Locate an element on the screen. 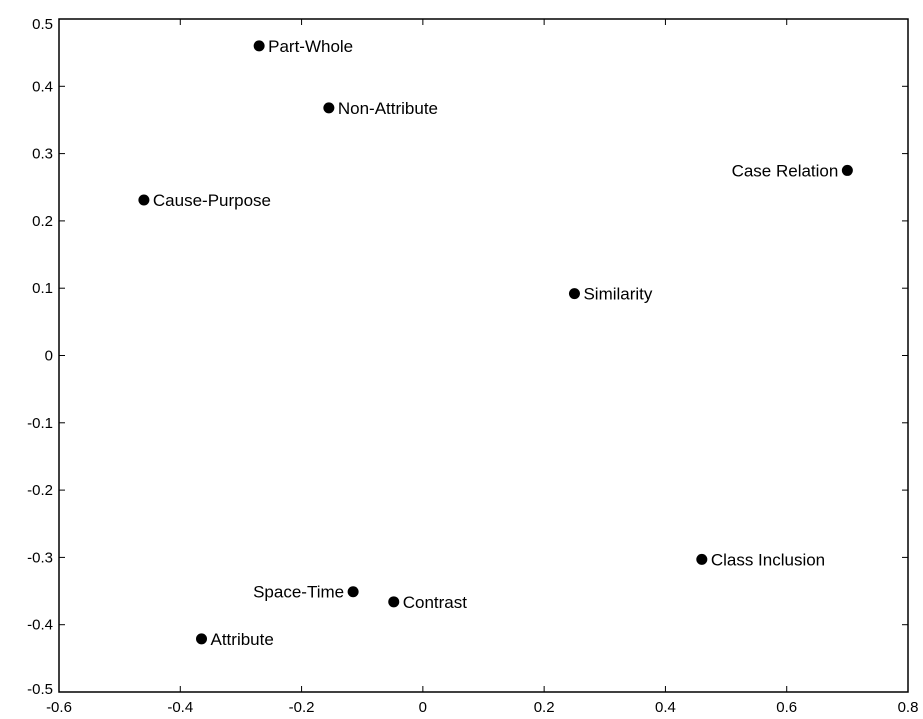 The height and width of the screenshot is (719, 923). y-tick-label: 0 is located at coordinates (49, 356).